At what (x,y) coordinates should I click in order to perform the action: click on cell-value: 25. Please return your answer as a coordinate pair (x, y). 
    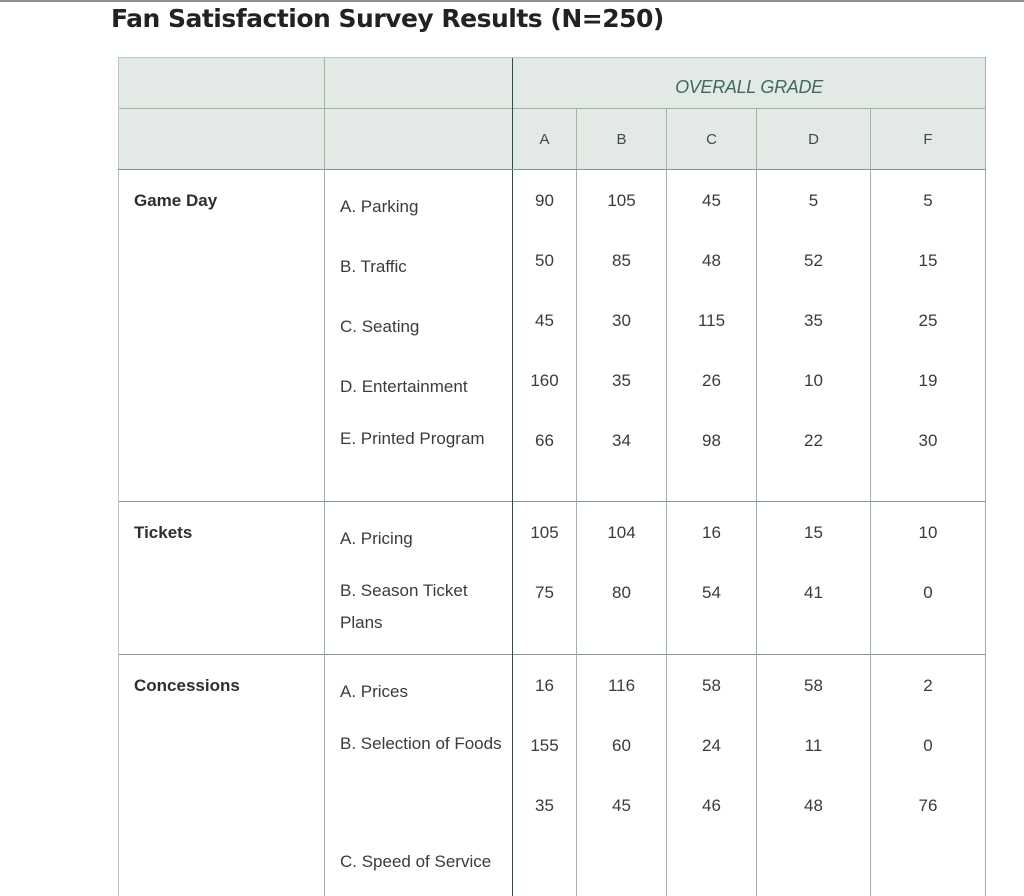
    Looking at the image, I should click on (928, 319).